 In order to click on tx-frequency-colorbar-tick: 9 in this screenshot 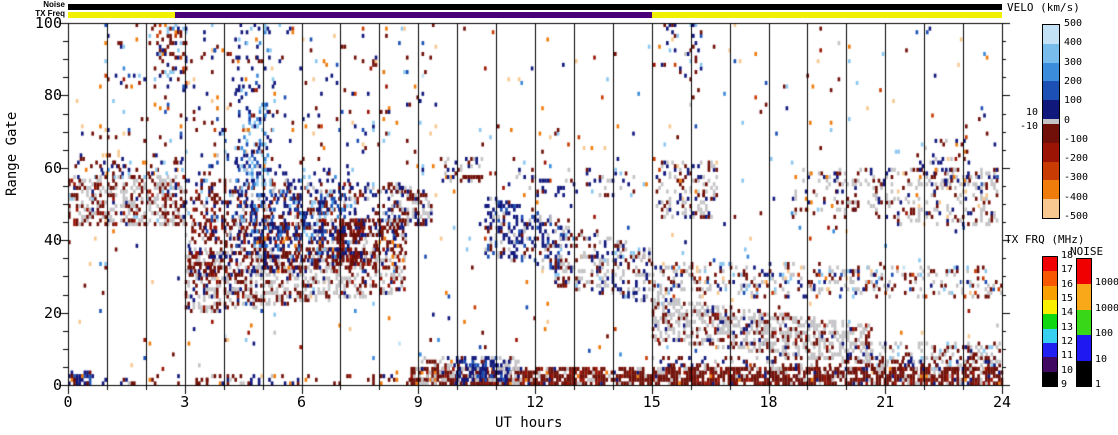, I will do `click(1064, 384)`.